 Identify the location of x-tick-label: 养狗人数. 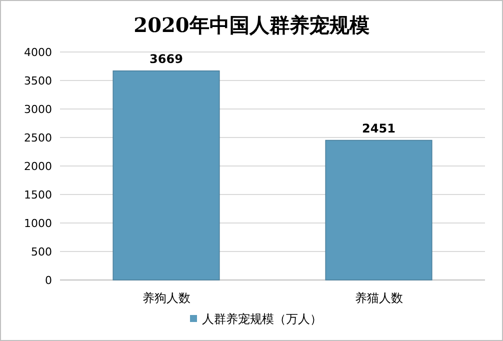
(166, 298).